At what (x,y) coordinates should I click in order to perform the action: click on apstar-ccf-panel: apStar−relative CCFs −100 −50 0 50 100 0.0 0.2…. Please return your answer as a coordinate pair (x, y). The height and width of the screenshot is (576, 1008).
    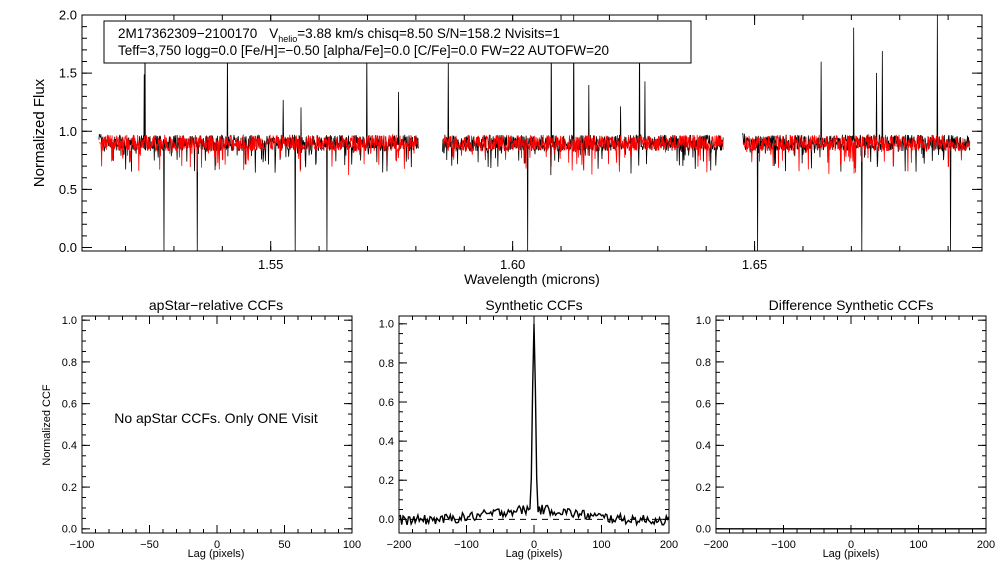
    Looking at the image, I should click on (201, 428).